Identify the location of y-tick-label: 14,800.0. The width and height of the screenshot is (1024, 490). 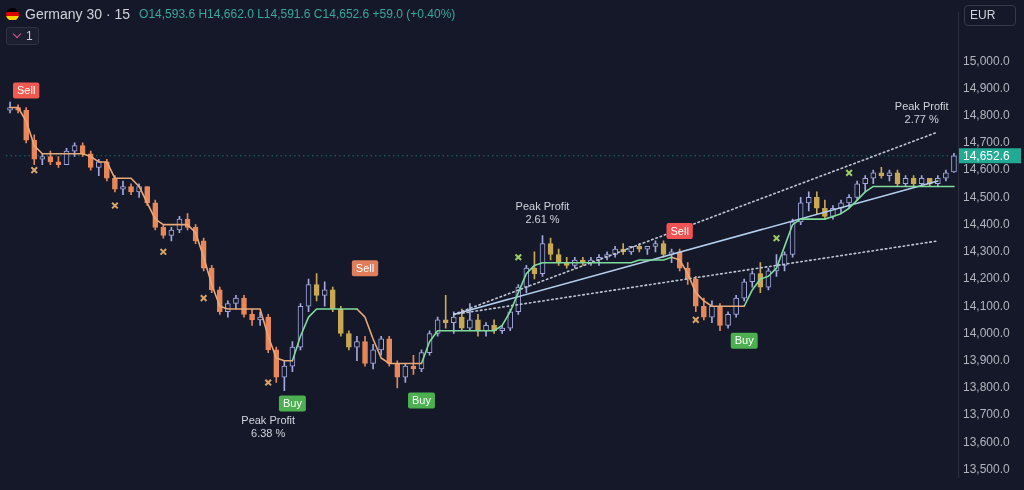
(987, 114).